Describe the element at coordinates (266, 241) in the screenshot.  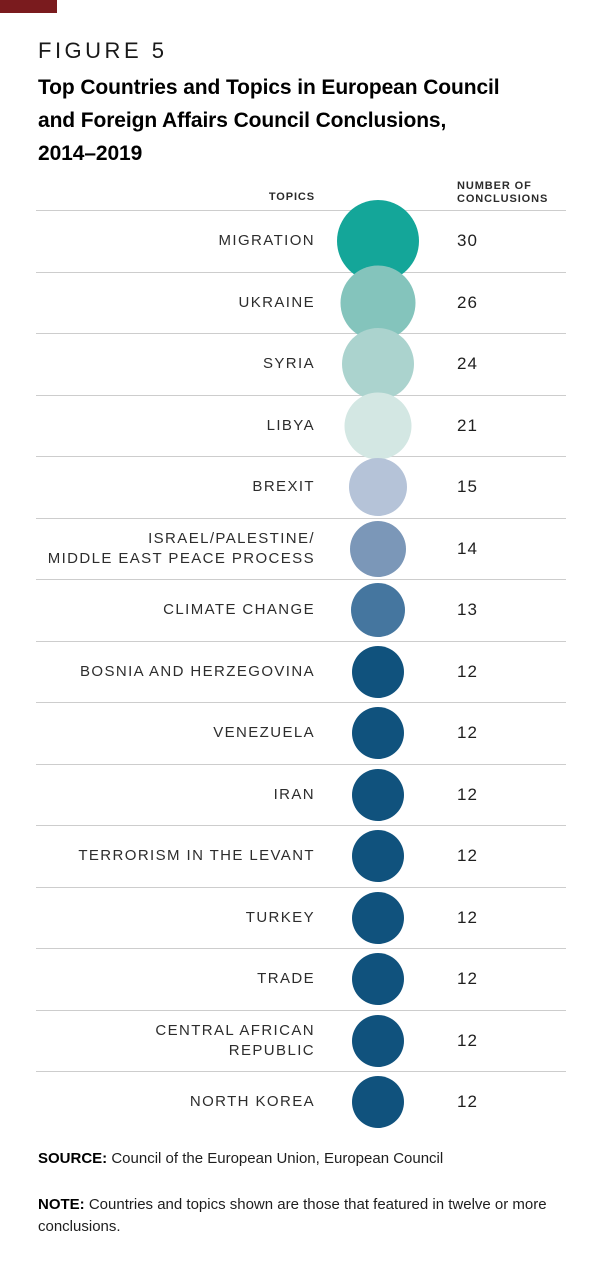
I see `topic-label: MIGRATION` at that location.